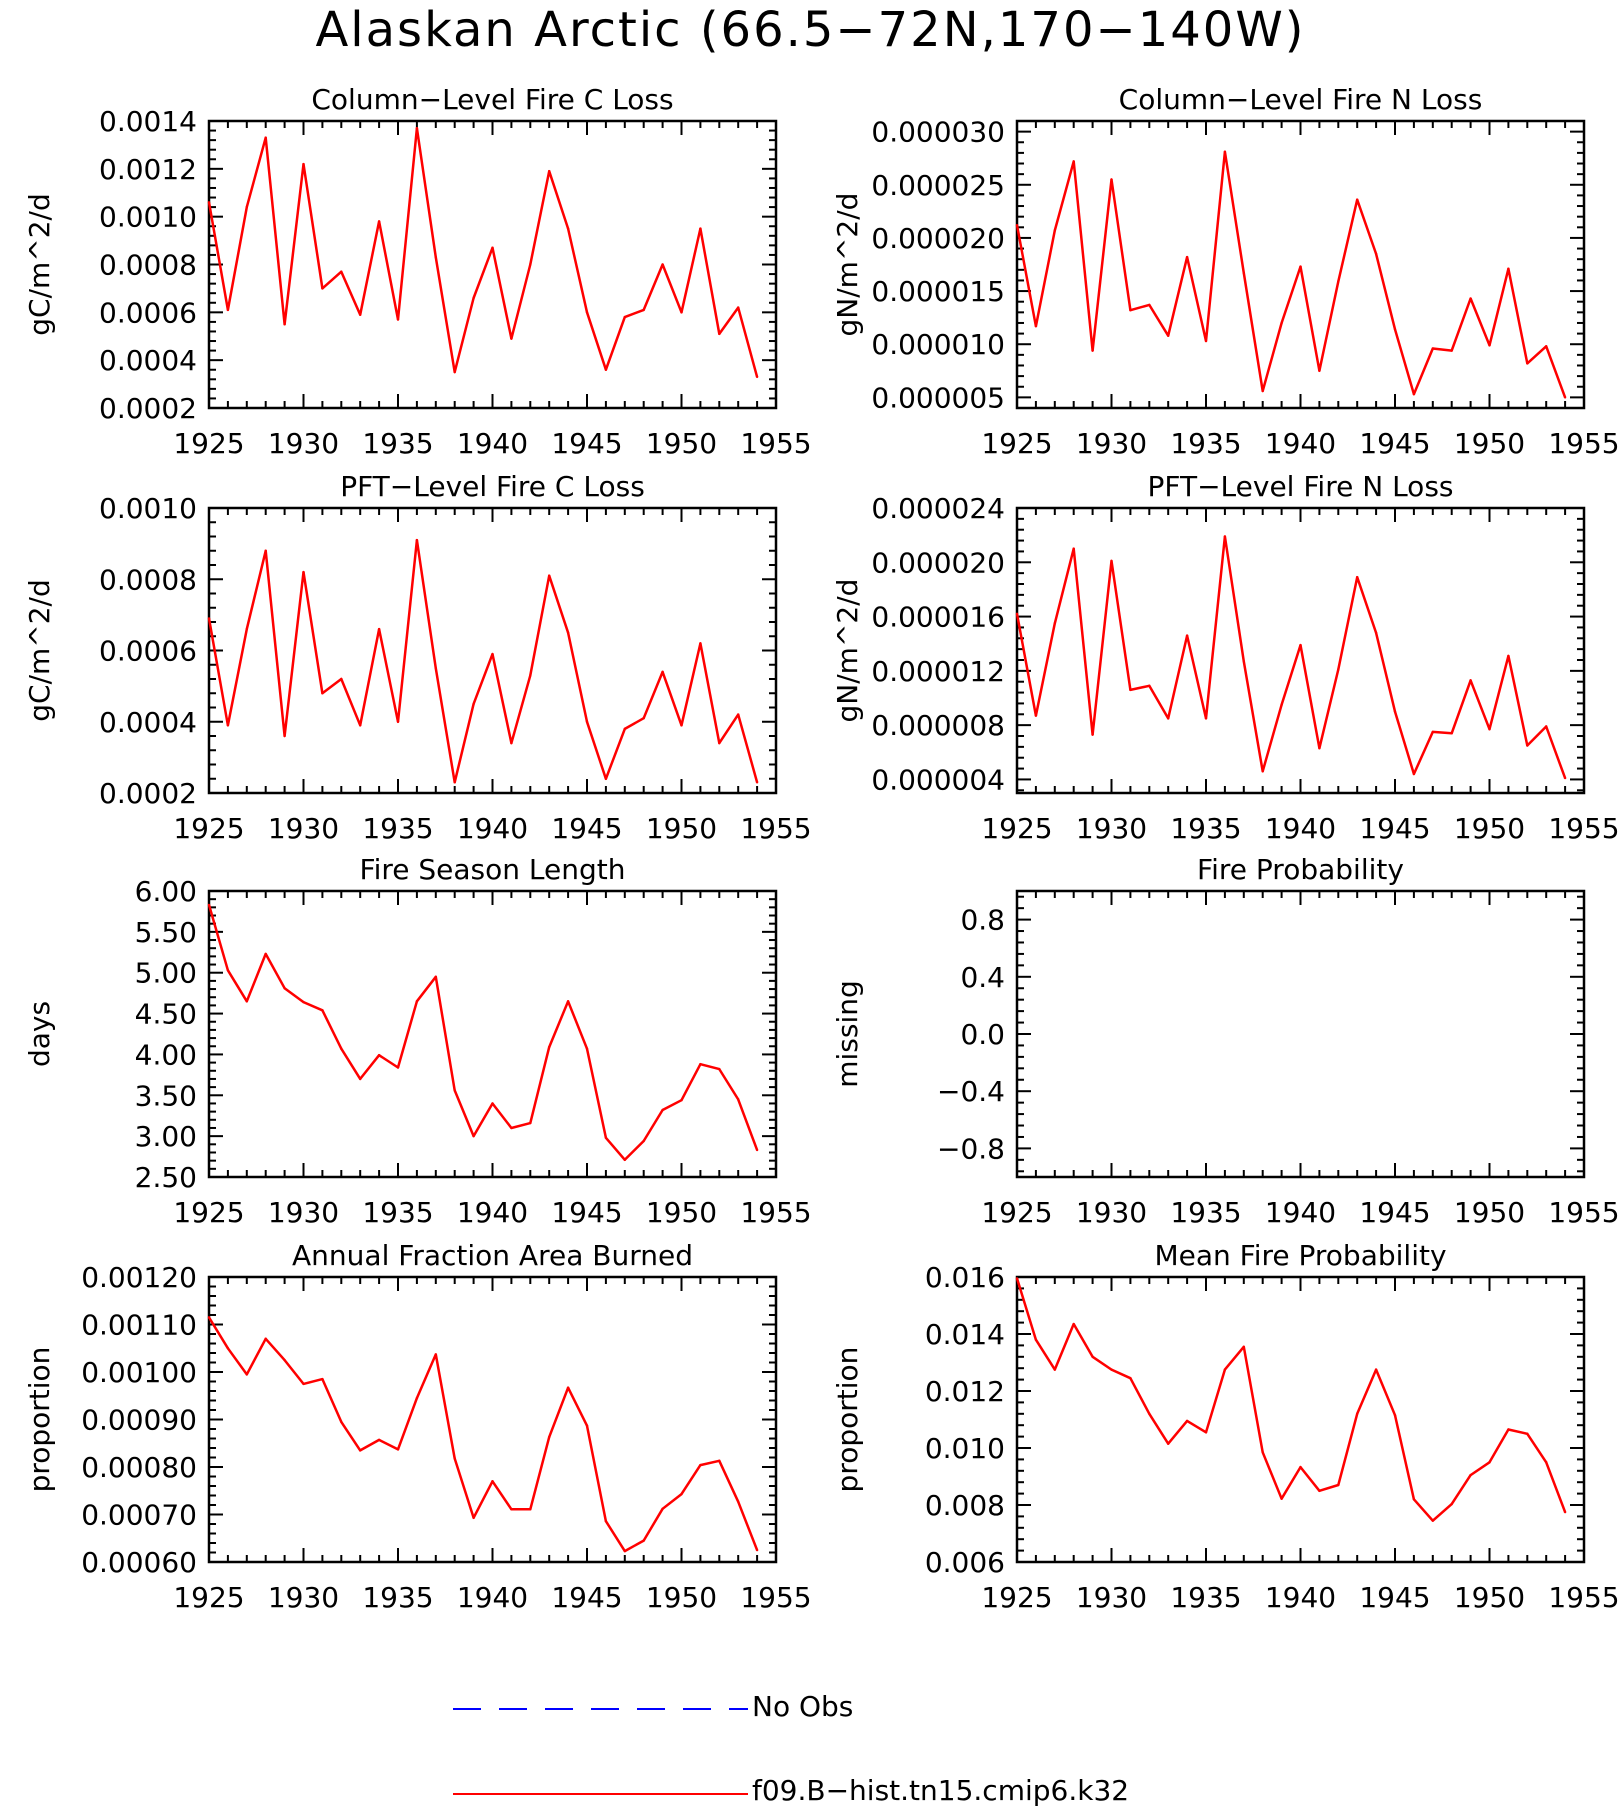  What do you see at coordinates (1300, 1255) in the screenshot?
I see `chart-title: Mean Fire Probability` at bounding box center [1300, 1255].